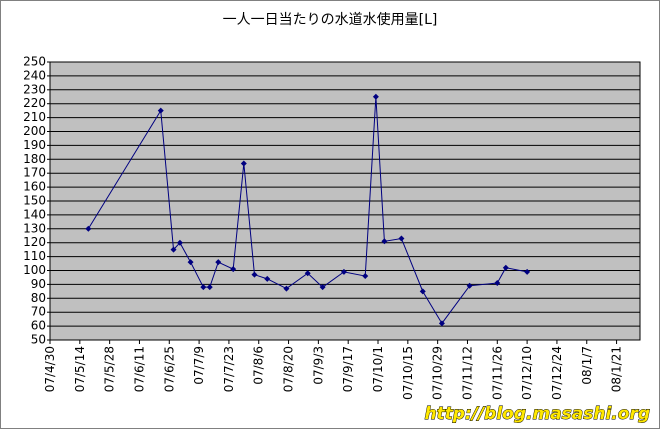 This screenshot has height=429, width=660. What do you see at coordinates (34, 159) in the screenshot?
I see `y-tick-label: 180` at bounding box center [34, 159].